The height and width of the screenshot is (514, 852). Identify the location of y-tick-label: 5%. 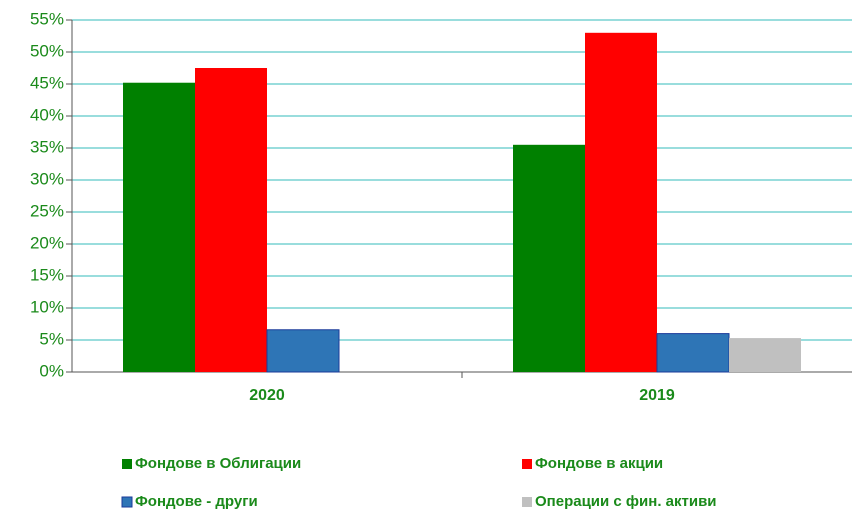
(51, 338).